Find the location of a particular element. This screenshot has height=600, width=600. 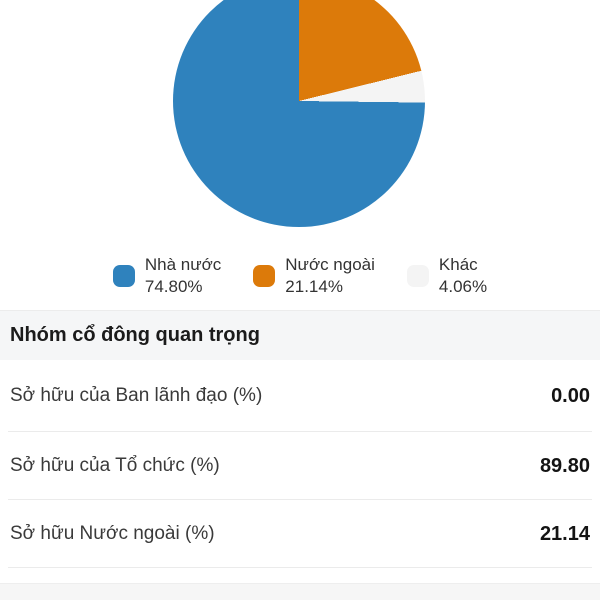

legend-item-nha-nuoc: Nhà nước 74.80% is located at coordinates (167, 276).